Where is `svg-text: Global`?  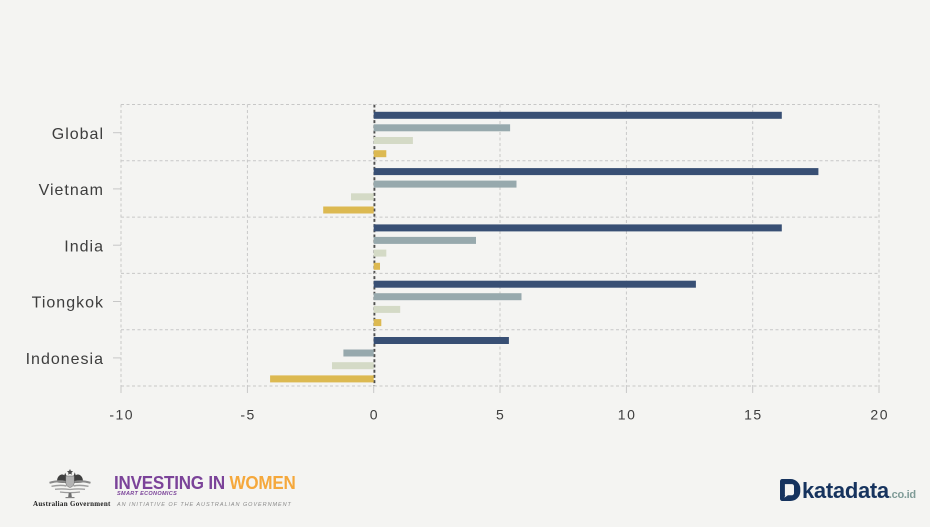
svg-text: Global is located at coordinates (78, 134).